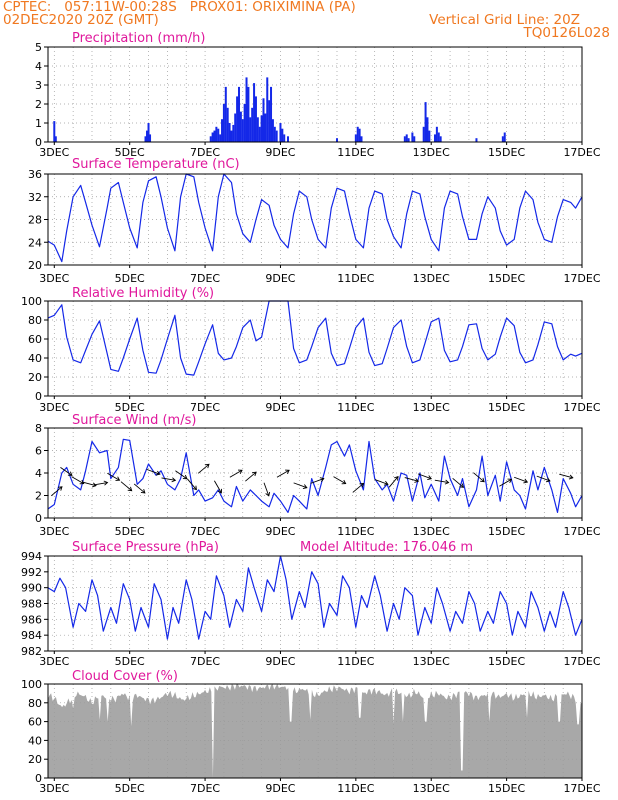 Image resolution: width=618 pixels, height=800 pixels. I want to click on y-tick-label: 36, so click(35, 174).